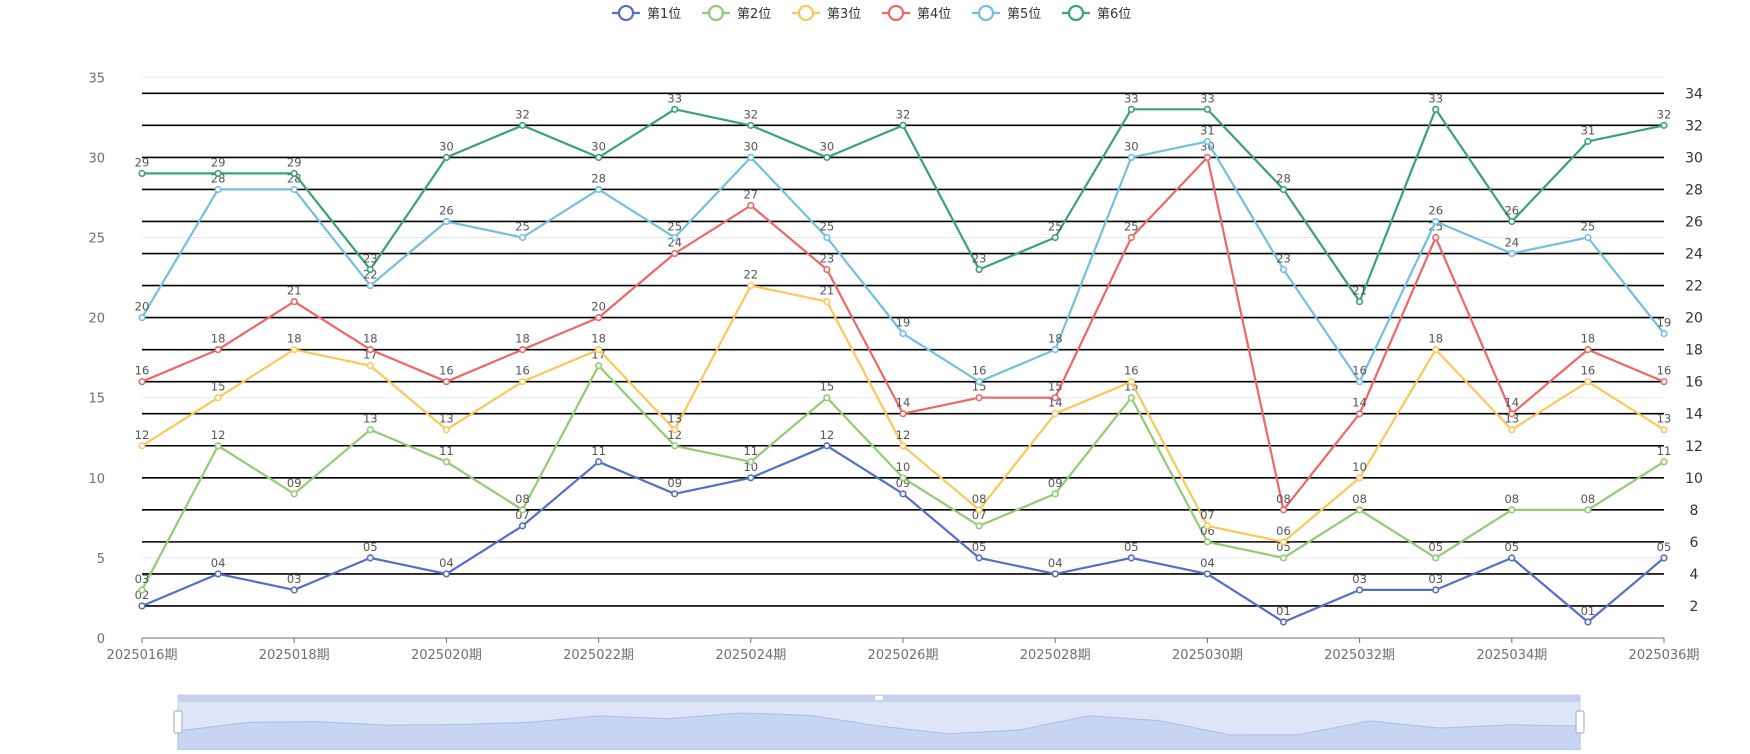  Describe the element at coordinates (1580, 722) in the screenshot. I see `datazoom-end-handle` at that location.